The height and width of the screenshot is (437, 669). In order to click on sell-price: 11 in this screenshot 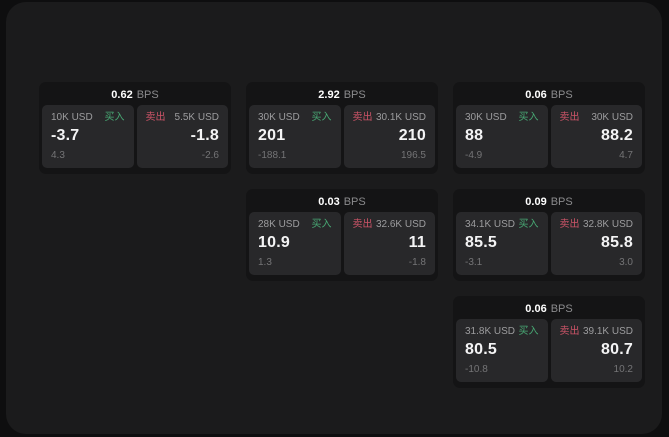, I will do `click(417, 242)`.